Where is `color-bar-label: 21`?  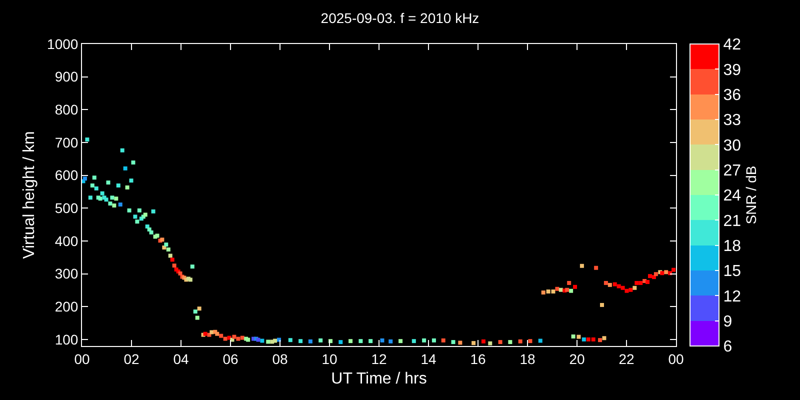 color-bar-label: 21 is located at coordinates (732, 221).